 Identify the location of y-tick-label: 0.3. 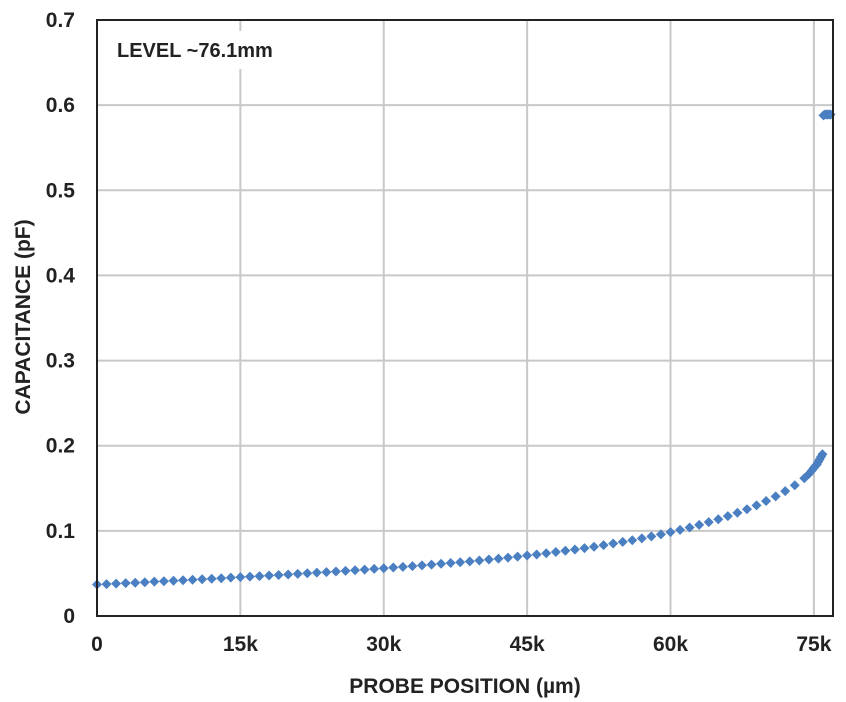
(60, 361).